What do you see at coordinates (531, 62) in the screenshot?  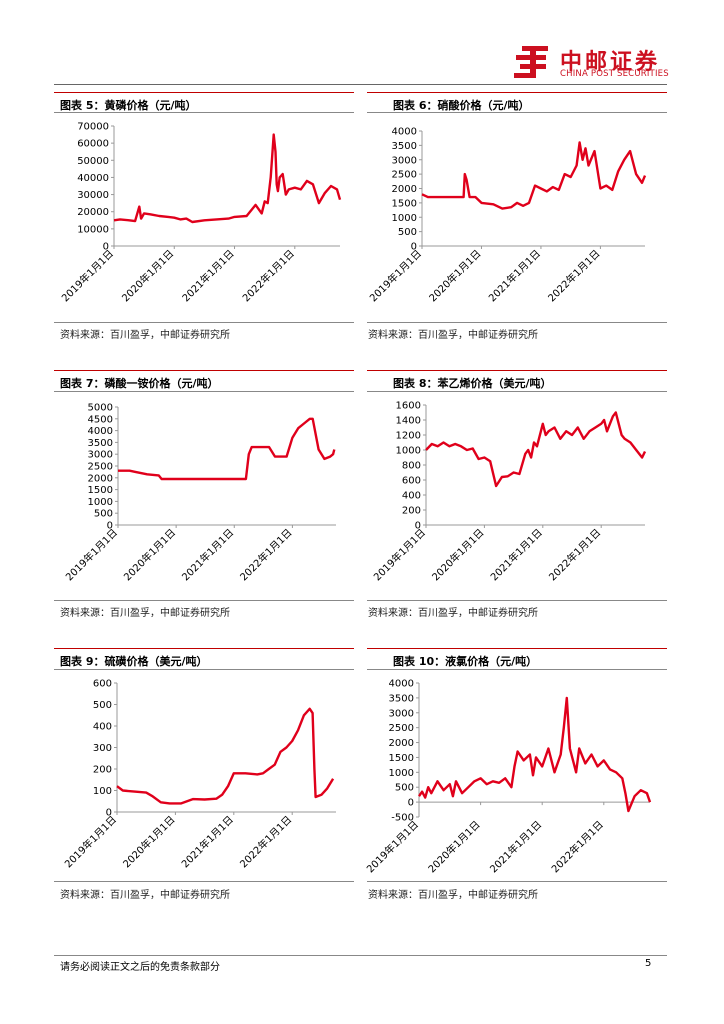 I see `china-post-logo-icon` at bounding box center [531, 62].